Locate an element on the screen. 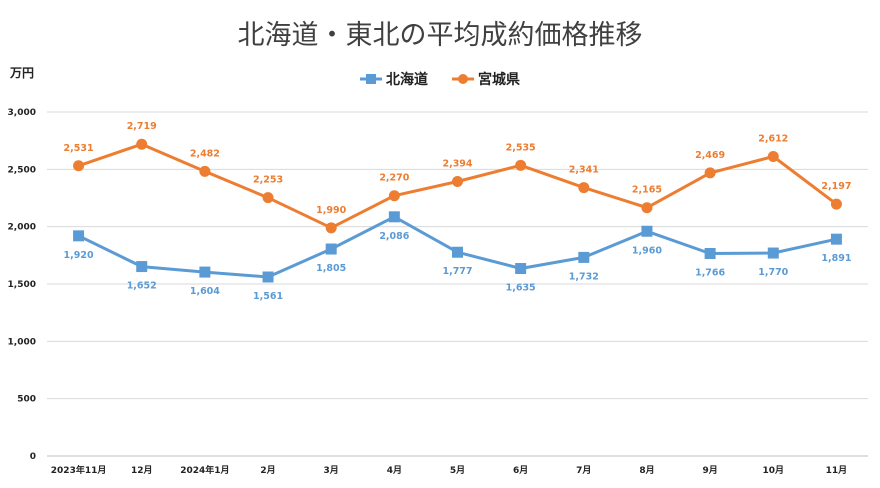 Image resolution: width=880 pixels, height=488 pixels. x-tick-label: 9月 is located at coordinates (709, 470).